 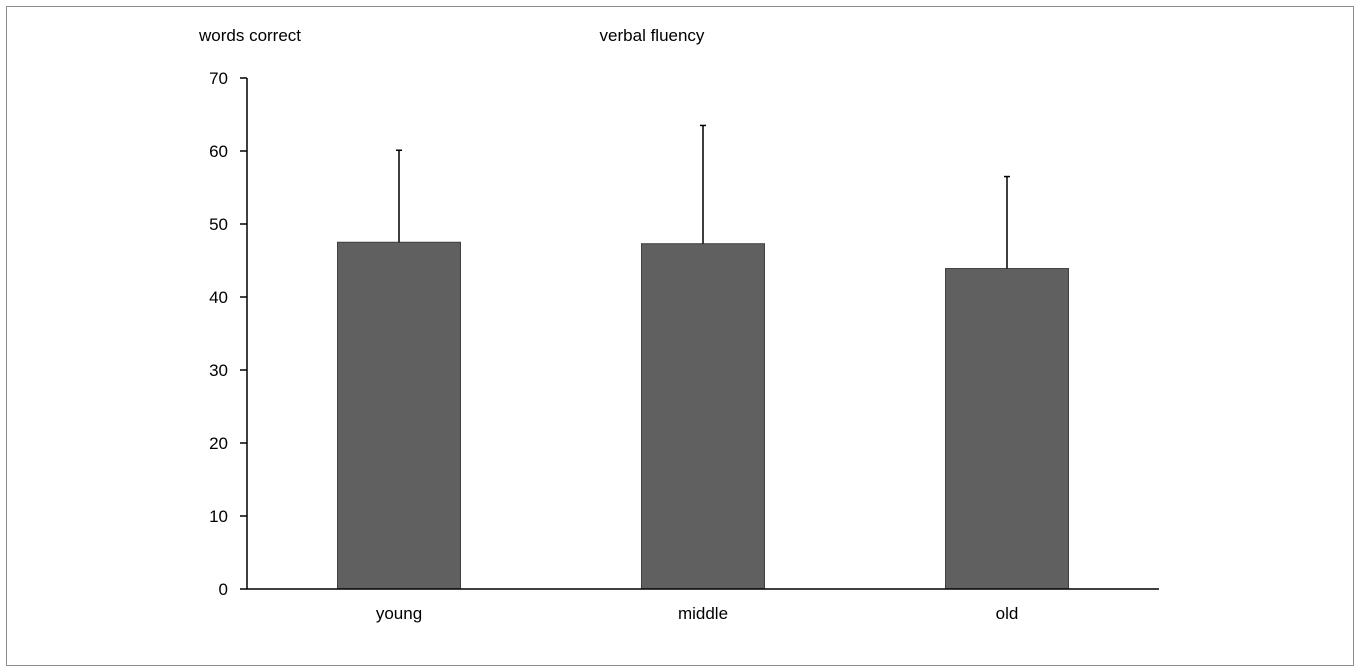 I want to click on y-tick-label: 0, so click(x=223, y=589).